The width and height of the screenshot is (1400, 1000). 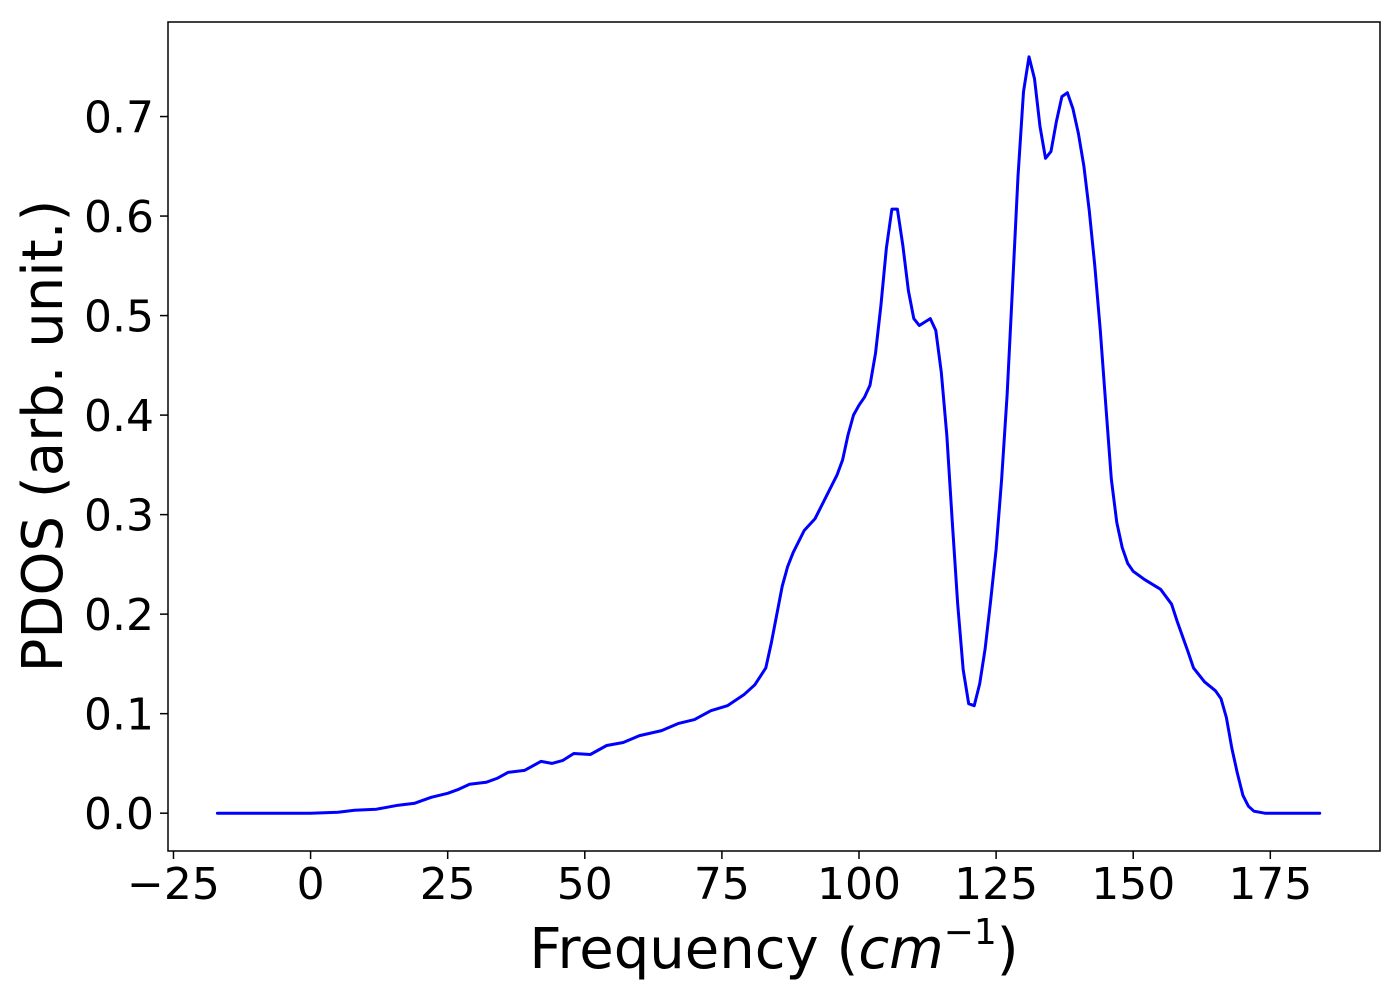 What do you see at coordinates (693, 949) in the screenshot?
I see `x-axis-label-text: Frequency (` at bounding box center [693, 949].